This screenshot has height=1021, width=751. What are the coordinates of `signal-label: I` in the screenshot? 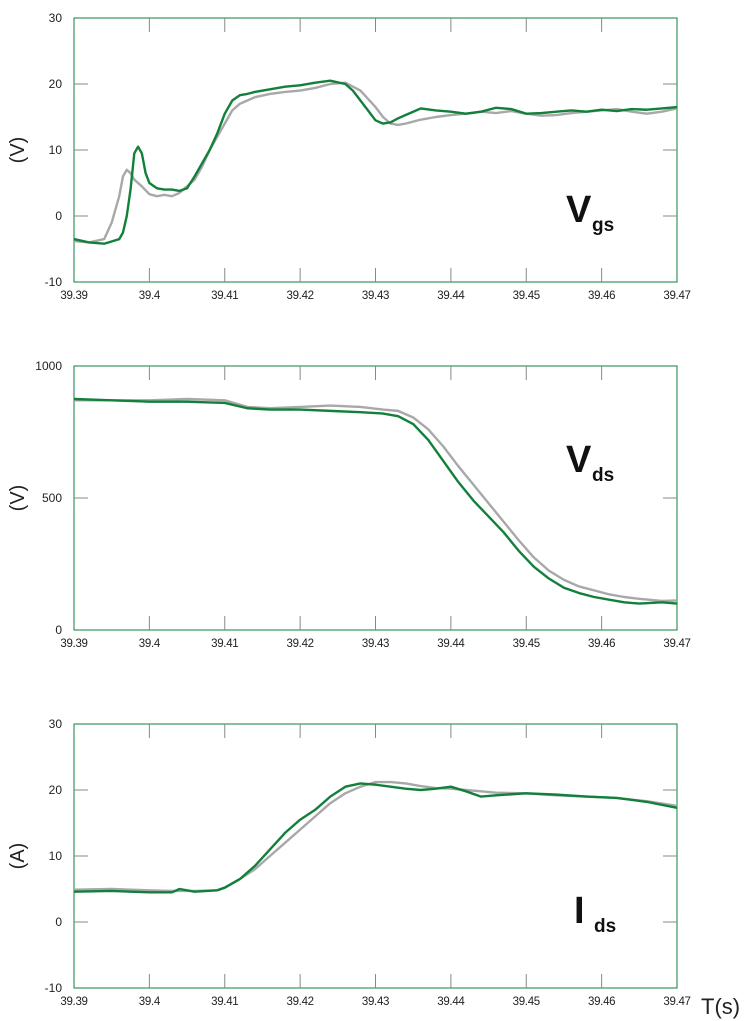 It's located at (579, 911).